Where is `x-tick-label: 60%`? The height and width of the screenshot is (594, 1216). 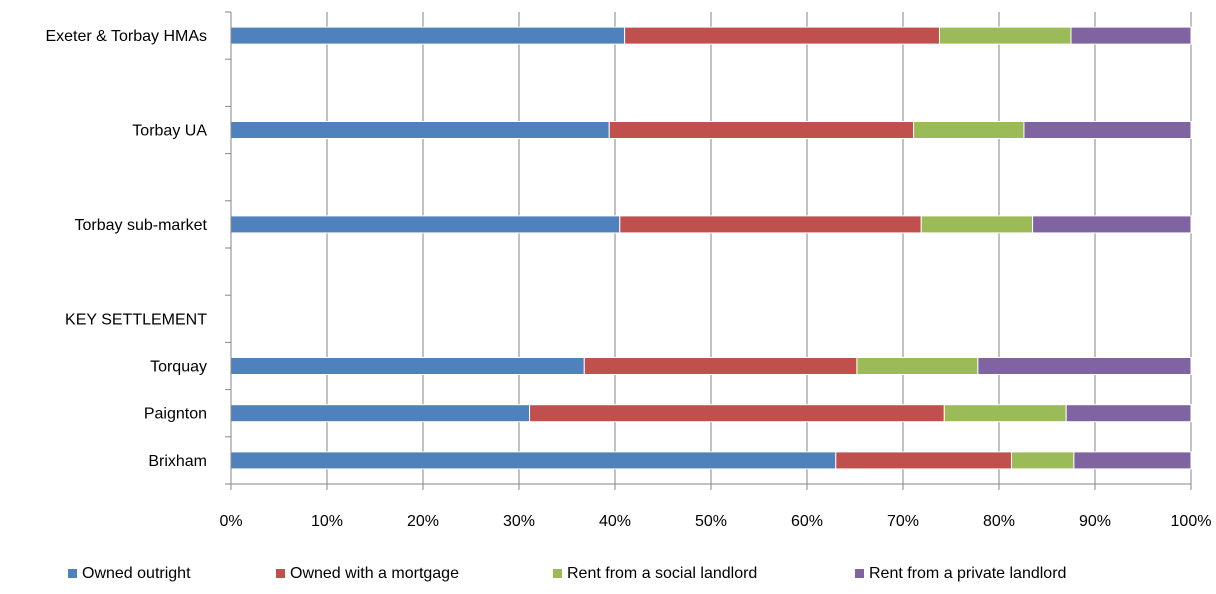 x-tick-label: 60% is located at coordinates (807, 521).